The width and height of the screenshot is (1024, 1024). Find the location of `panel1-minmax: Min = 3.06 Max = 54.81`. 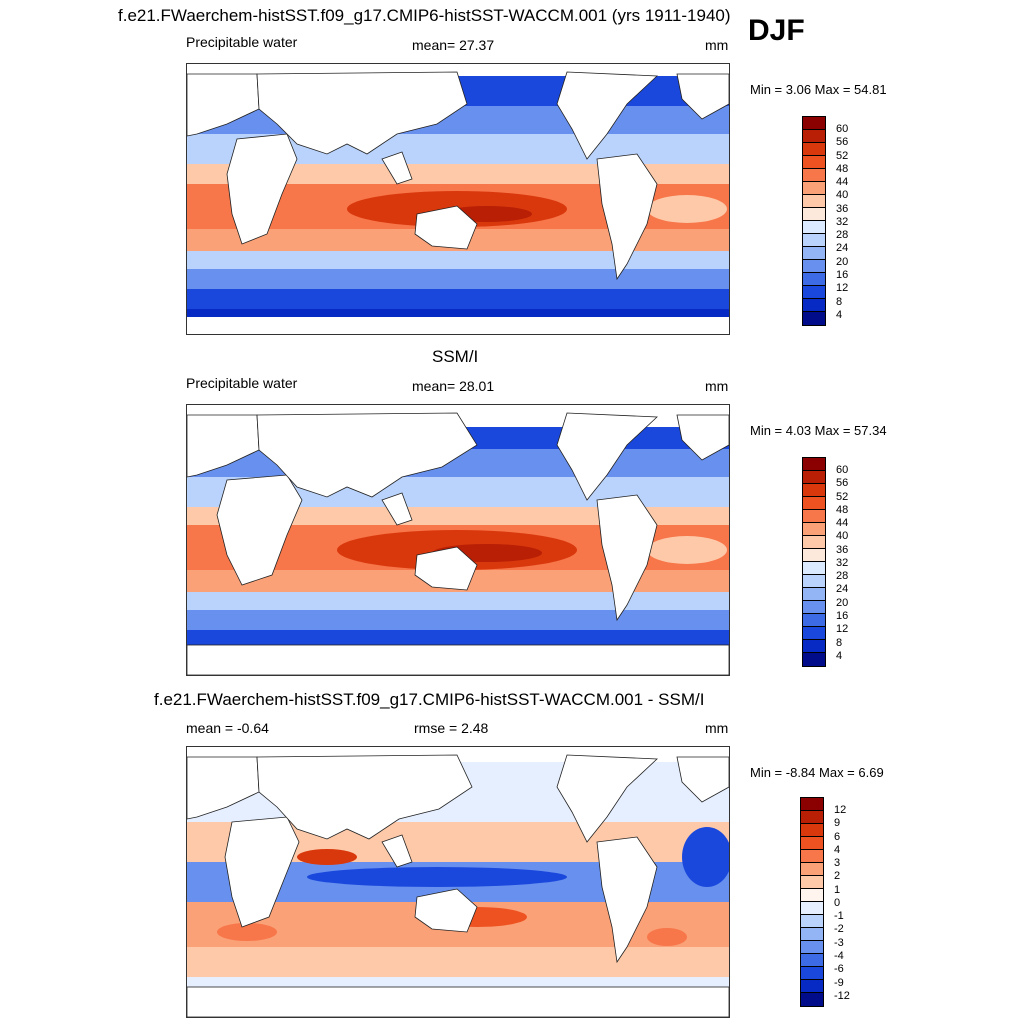

panel1-minmax: Min = 3.06 Max = 54.81 is located at coordinates (818, 89).